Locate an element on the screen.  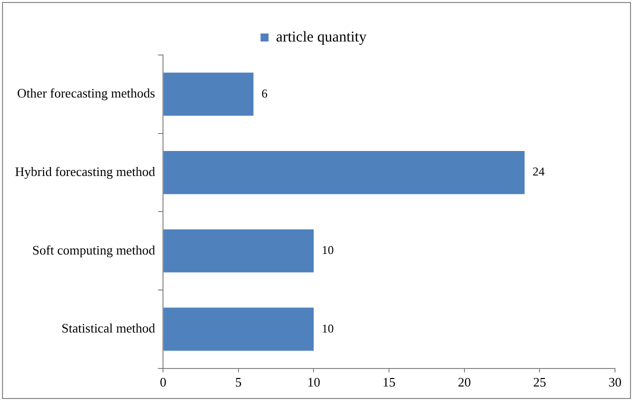
y-tick-label: Statistical method is located at coordinates (109, 328).